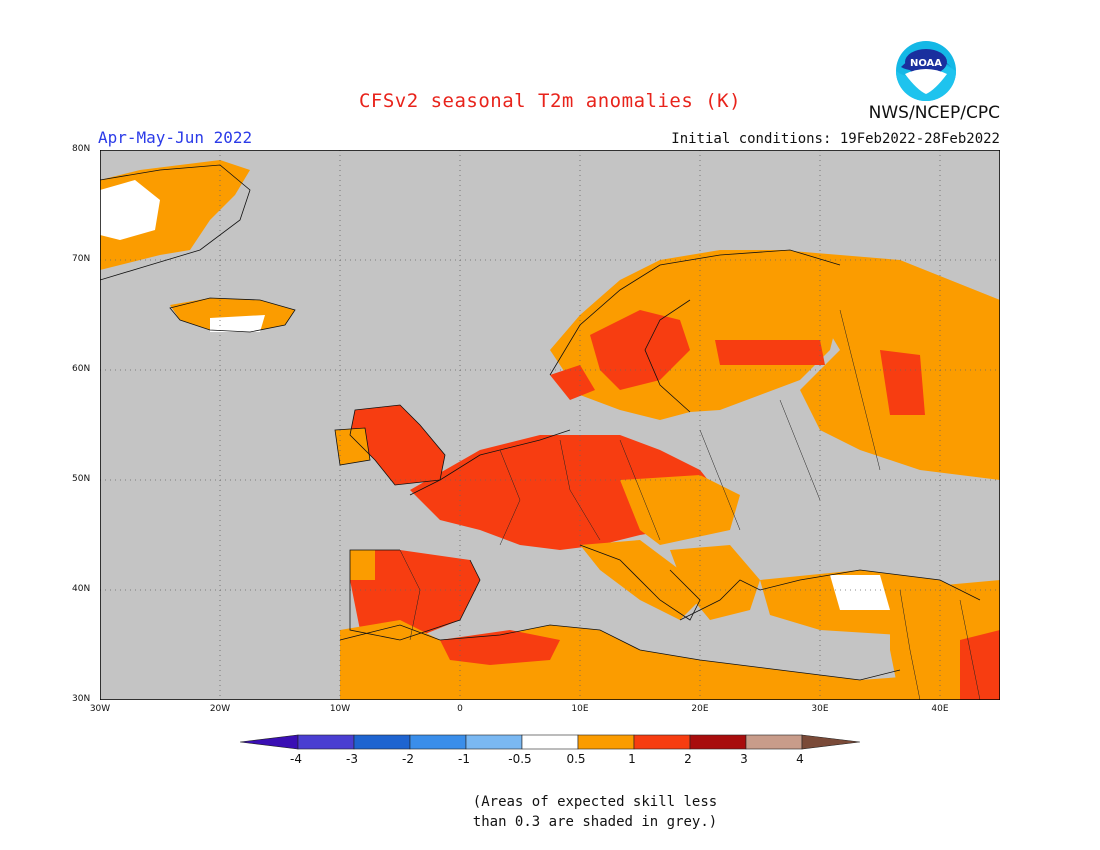  What do you see at coordinates (464, 759) in the screenshot?
I see `legend-label: -1` at bounding box center [464, 759].